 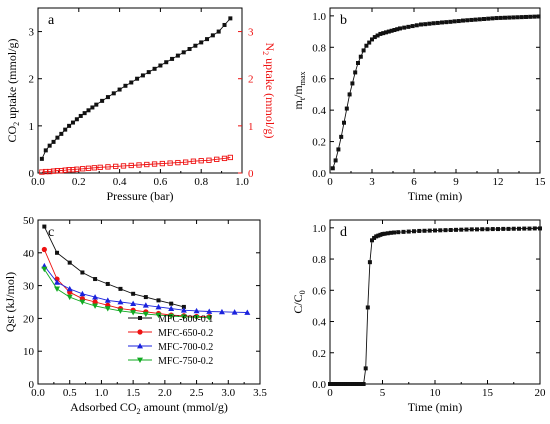 What do you see at coordinates (319, 229) in the screenshot?
I see `y-tick-label: 1.0` at bounding box center [319, 229].